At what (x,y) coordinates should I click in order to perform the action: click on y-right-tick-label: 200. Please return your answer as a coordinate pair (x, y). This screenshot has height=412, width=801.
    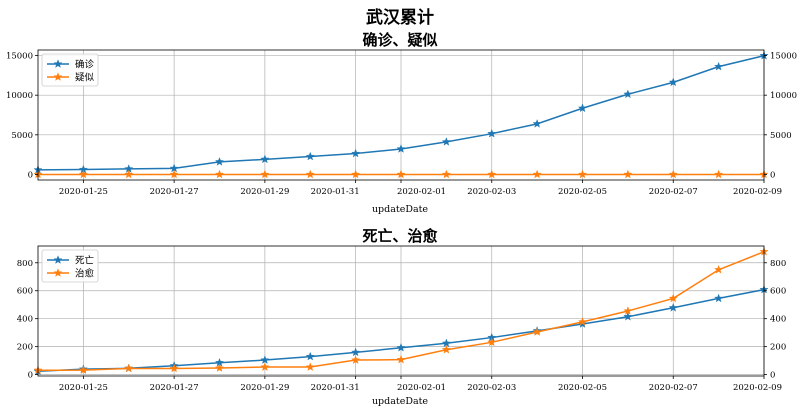
    Looking at the image, I should click on (778, 348).